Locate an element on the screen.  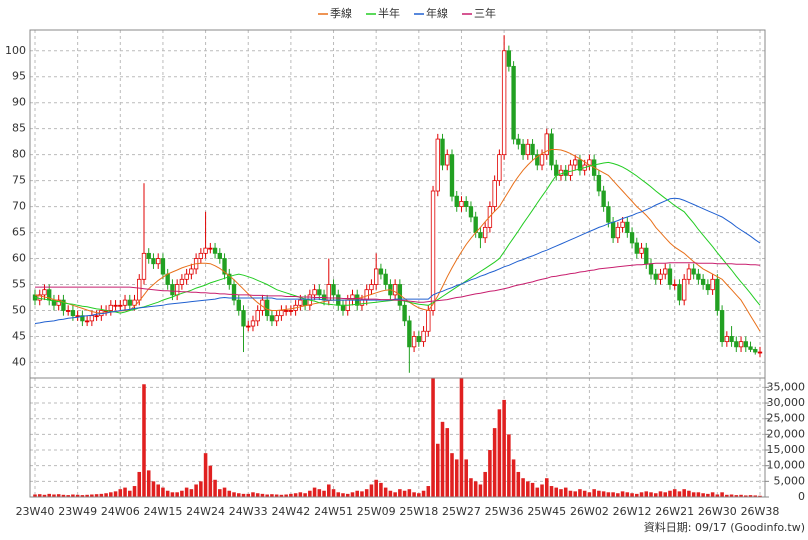
volume-tick-label: 0 is located at coordinates (801, 496).